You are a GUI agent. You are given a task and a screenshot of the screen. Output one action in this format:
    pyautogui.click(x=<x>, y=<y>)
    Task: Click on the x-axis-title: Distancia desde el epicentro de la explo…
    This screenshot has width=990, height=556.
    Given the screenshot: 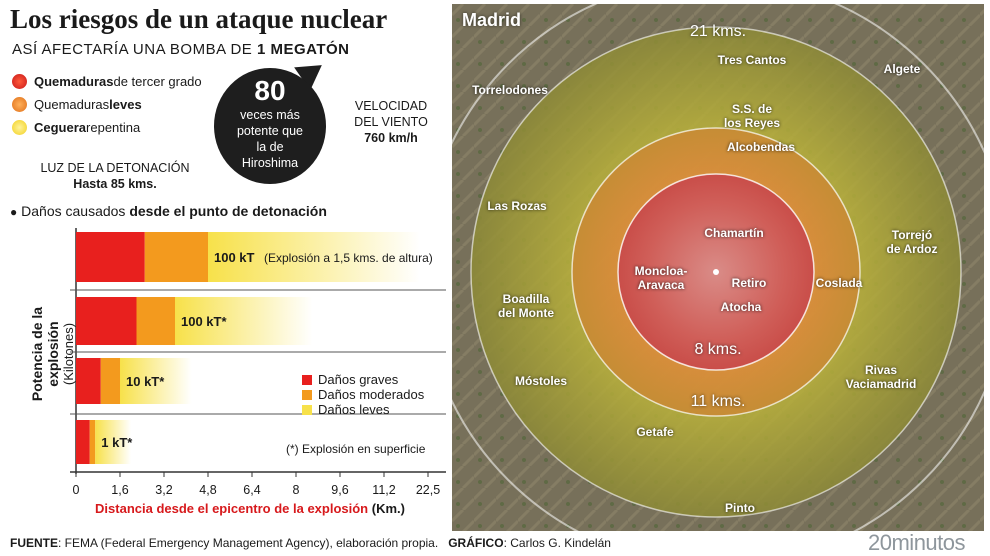 What is the action you would take?
    pyautogui.click(x=250, y=508)
    